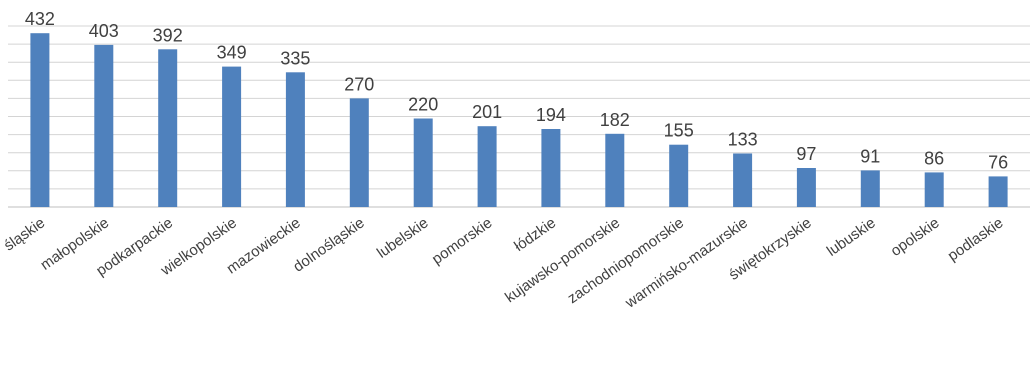  Describe the element at coordinates (423, 105) in the screenshot. I see `data-label-lubelskie: 220` at that location.